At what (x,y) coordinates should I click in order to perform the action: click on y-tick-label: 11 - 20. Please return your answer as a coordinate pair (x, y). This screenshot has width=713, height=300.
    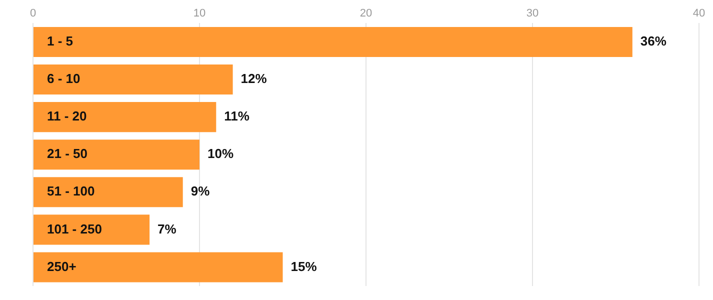
    Looking at the image, I should click on (67, 116).